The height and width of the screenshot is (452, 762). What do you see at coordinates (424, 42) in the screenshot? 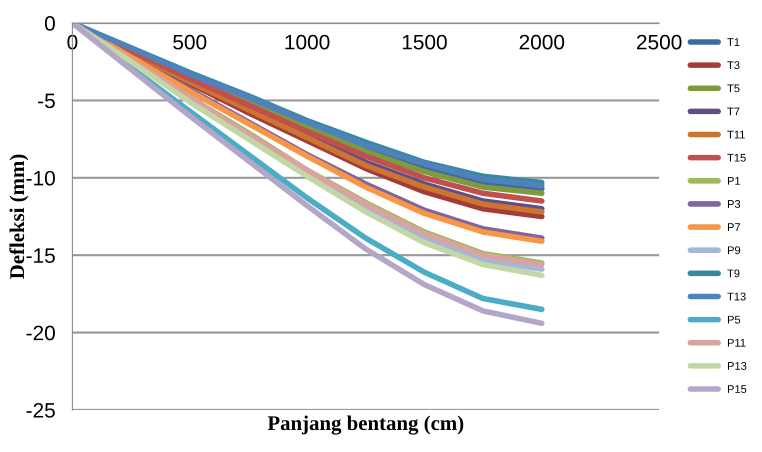
I see `x-tick-label: 1500` at bounding box center [424, 42].